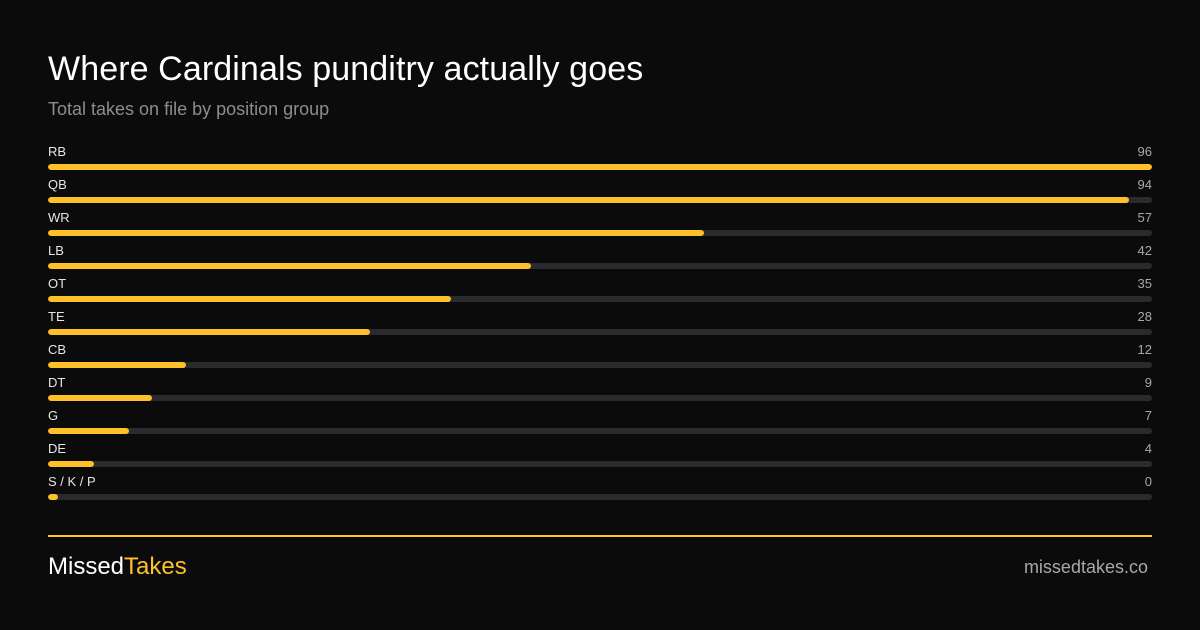  I want to click on bar-value-label: 12, so click(1144, 349).